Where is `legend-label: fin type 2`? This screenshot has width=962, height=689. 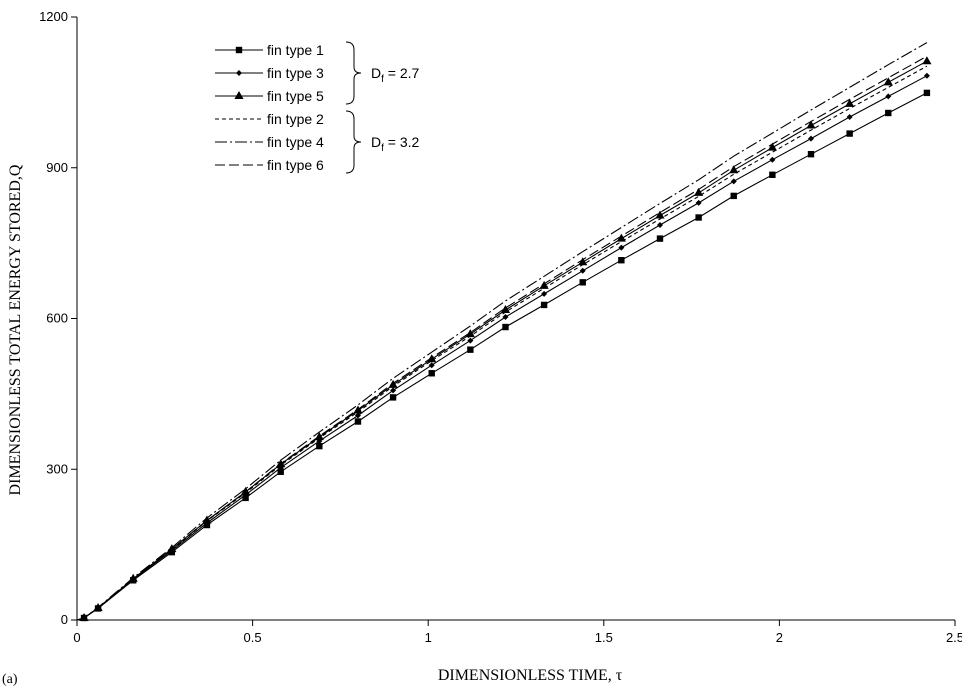 legend-label: fin type 2 is located at coordinates (295, 119).